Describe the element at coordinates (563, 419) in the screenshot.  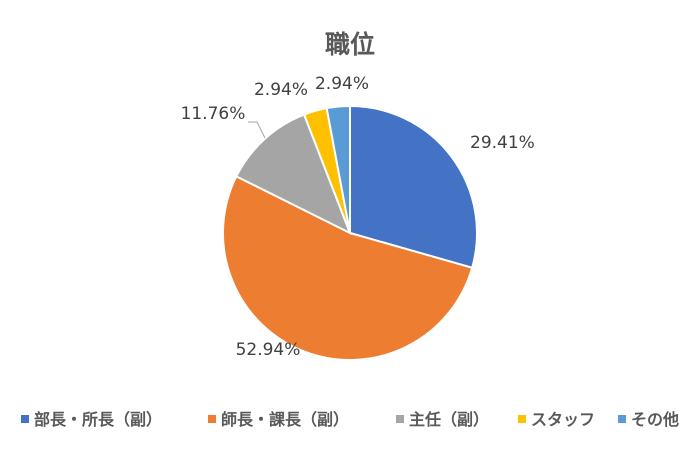
I see `legend-label-4: スタッフ` at that location.